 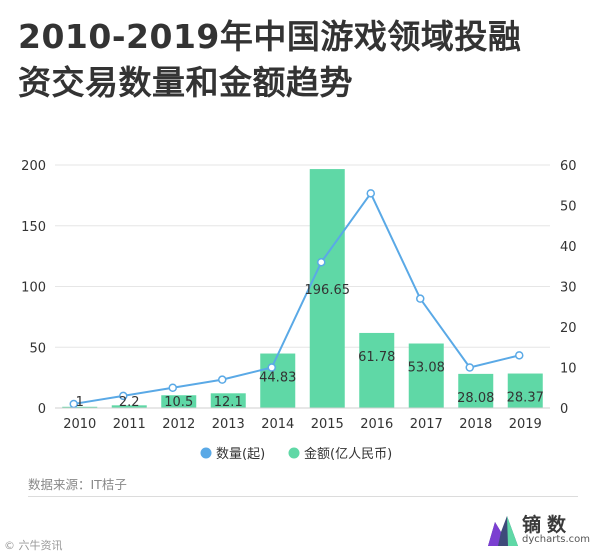 I want to click on x-tick-label: 2016, so click(x=376, y=424).